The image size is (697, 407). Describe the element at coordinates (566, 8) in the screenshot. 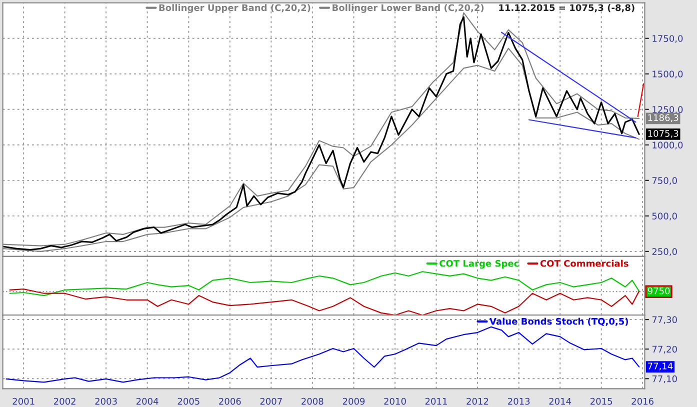

I see `annotation: 11.12.2015 = 1075,3 (-8,8)` at that location.